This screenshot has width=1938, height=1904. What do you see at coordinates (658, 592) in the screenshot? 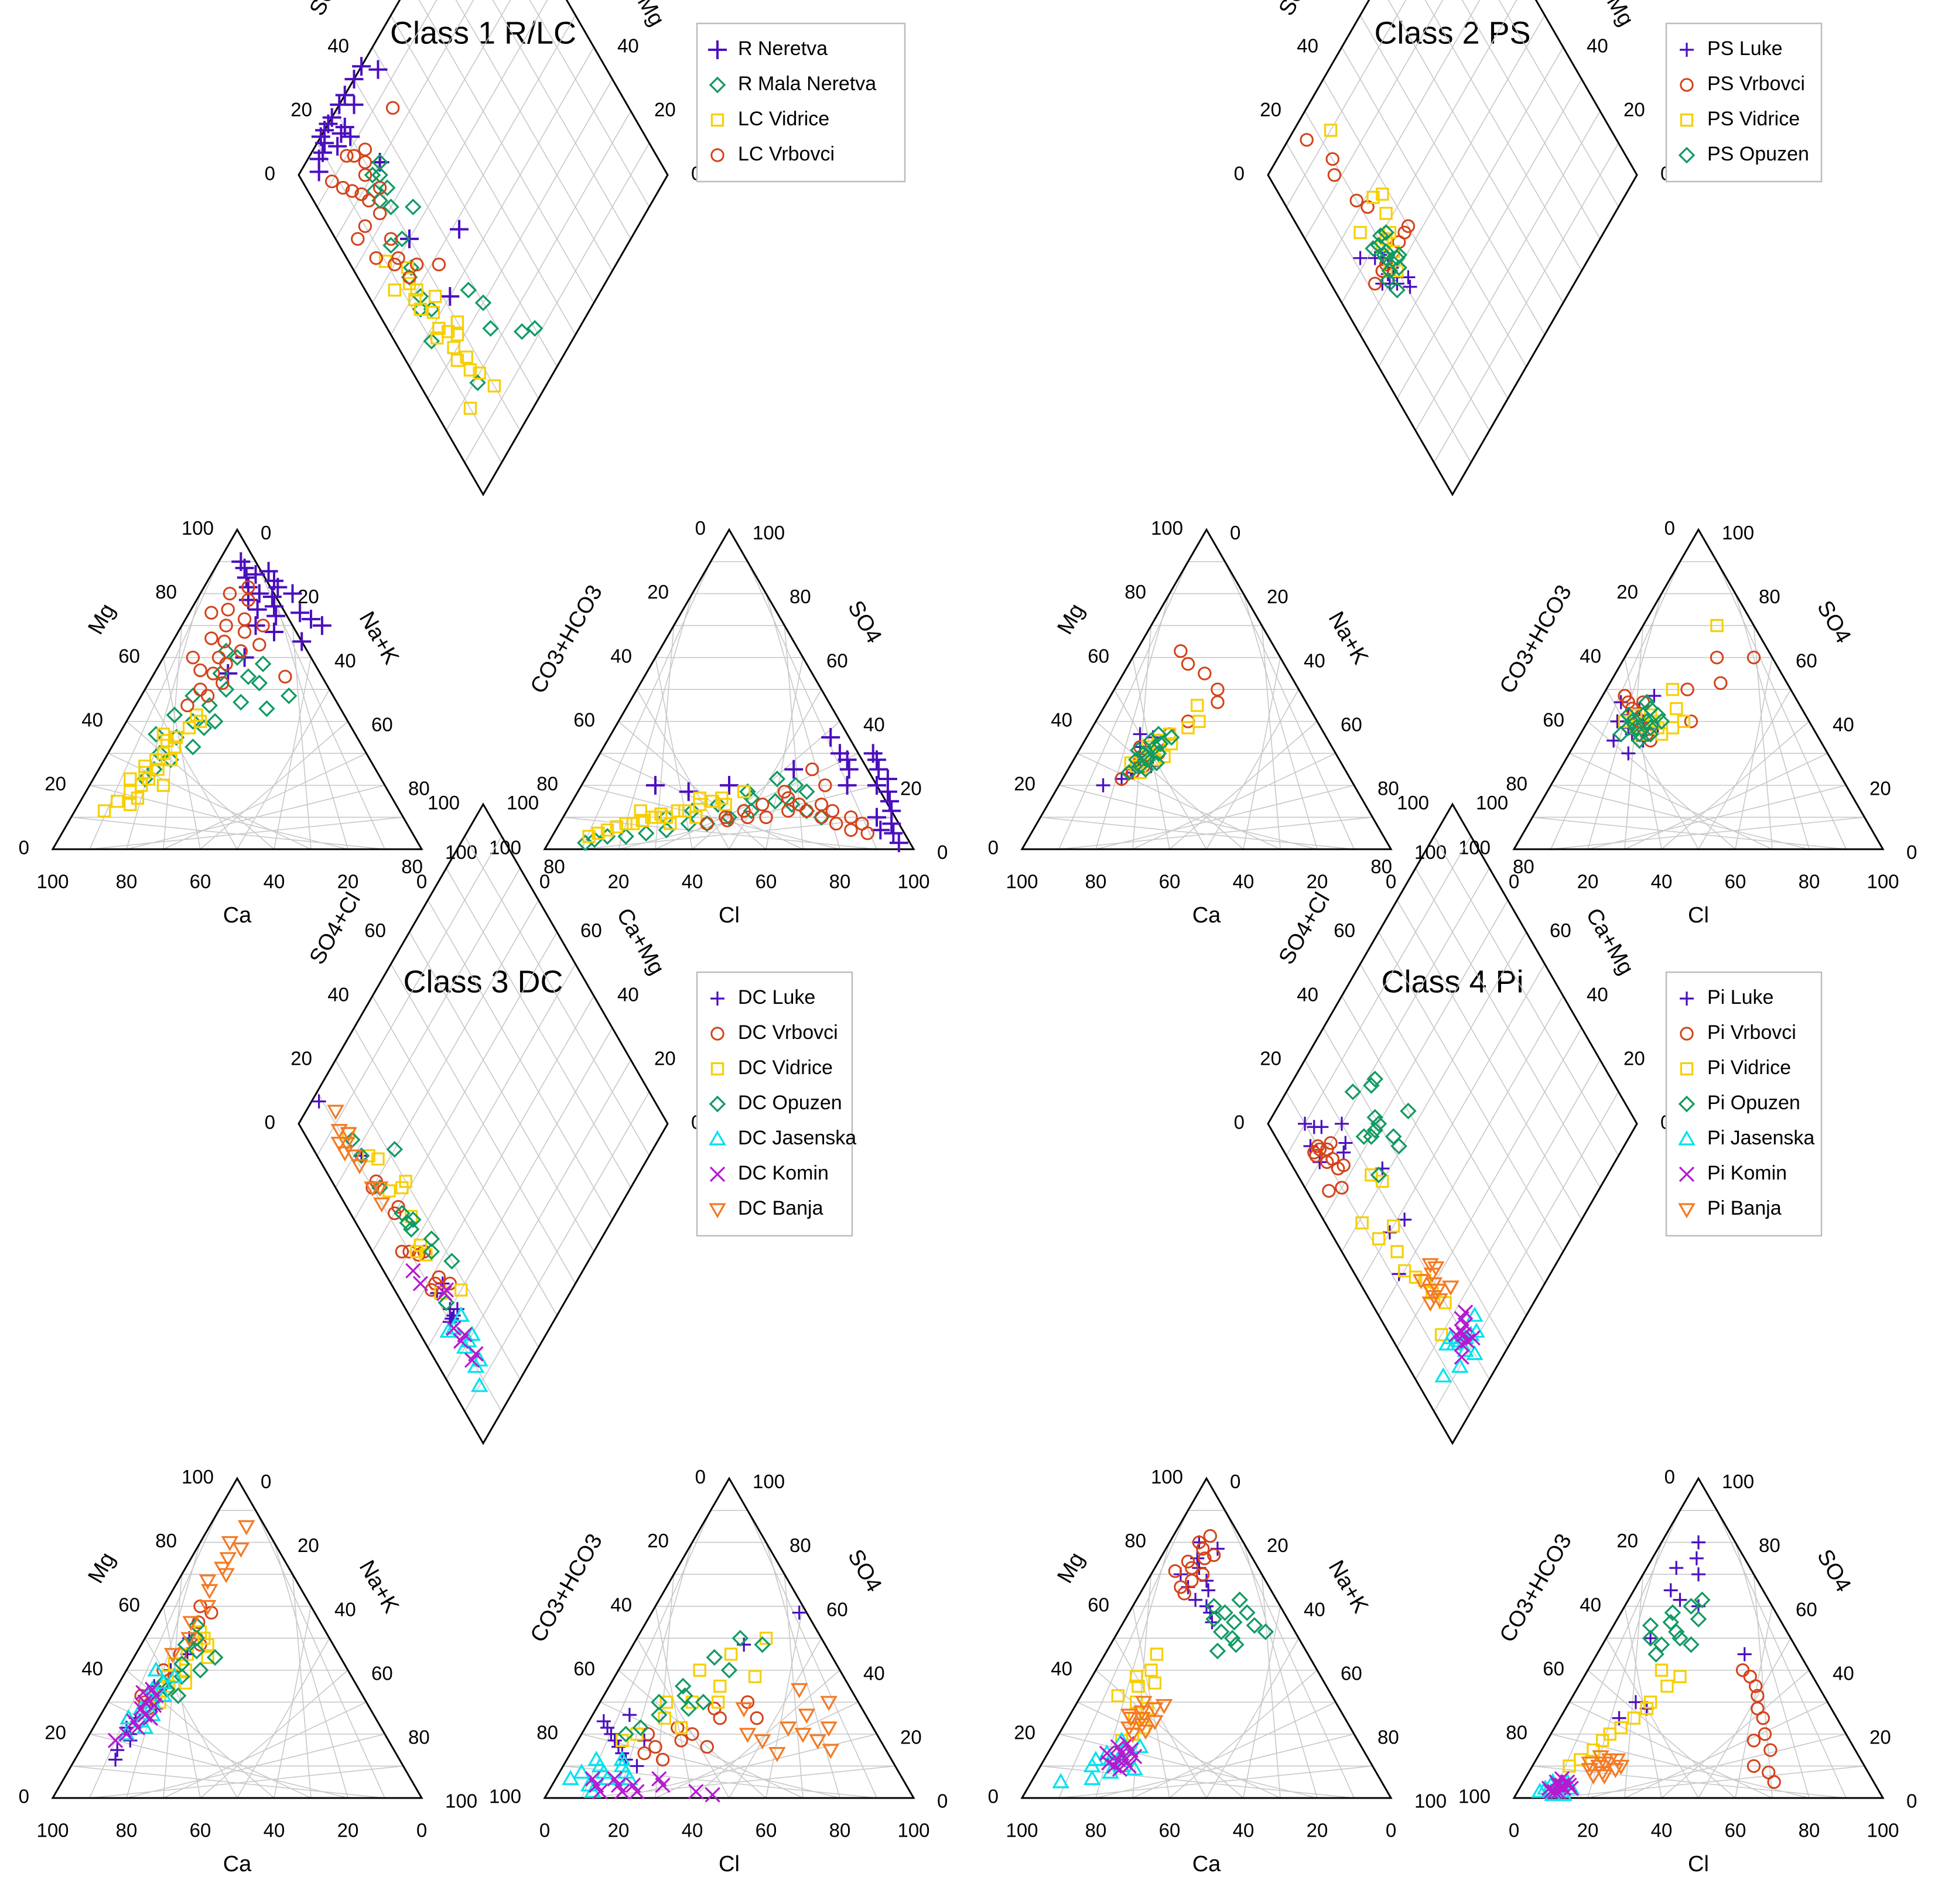
I see `anion-left-tick: 20` at bounding box center [658, 592].